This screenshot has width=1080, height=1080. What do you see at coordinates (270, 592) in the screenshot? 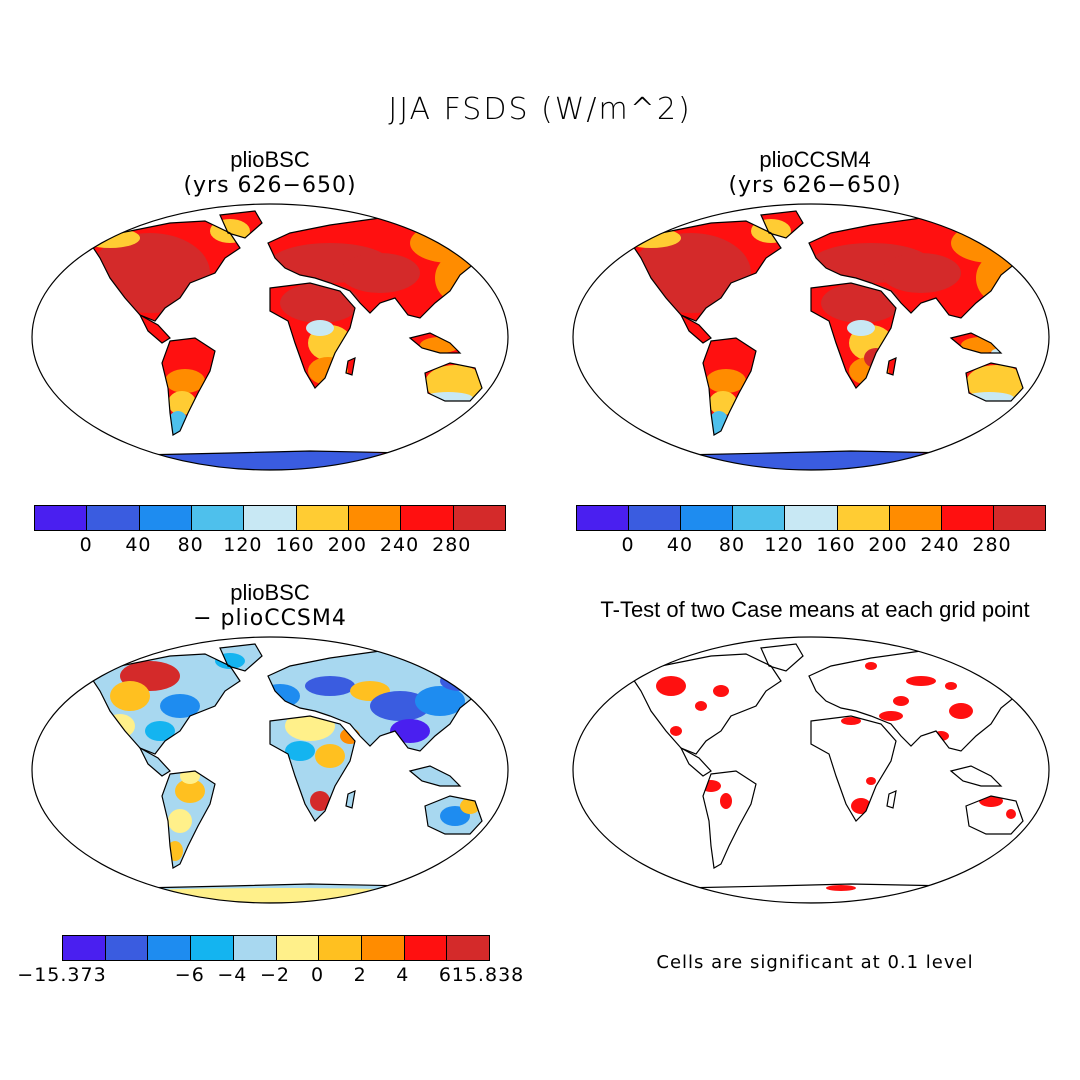
I see `panel-bl-title: plioBSC` at bounding box center [270, 592].